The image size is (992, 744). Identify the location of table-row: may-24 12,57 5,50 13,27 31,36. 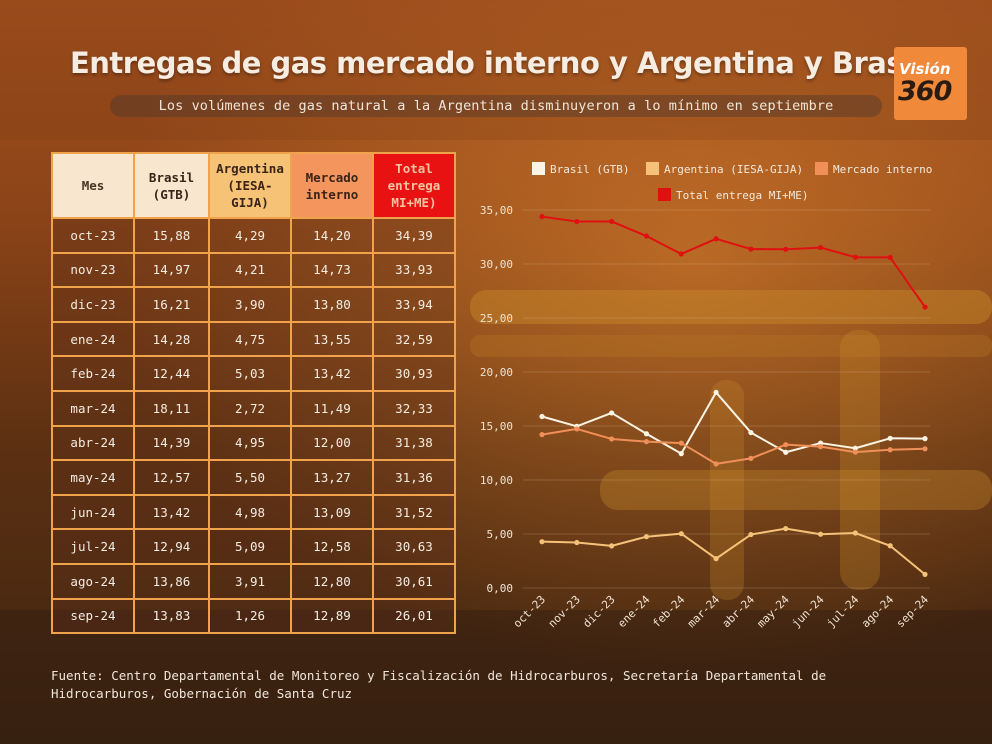
(253, 477).